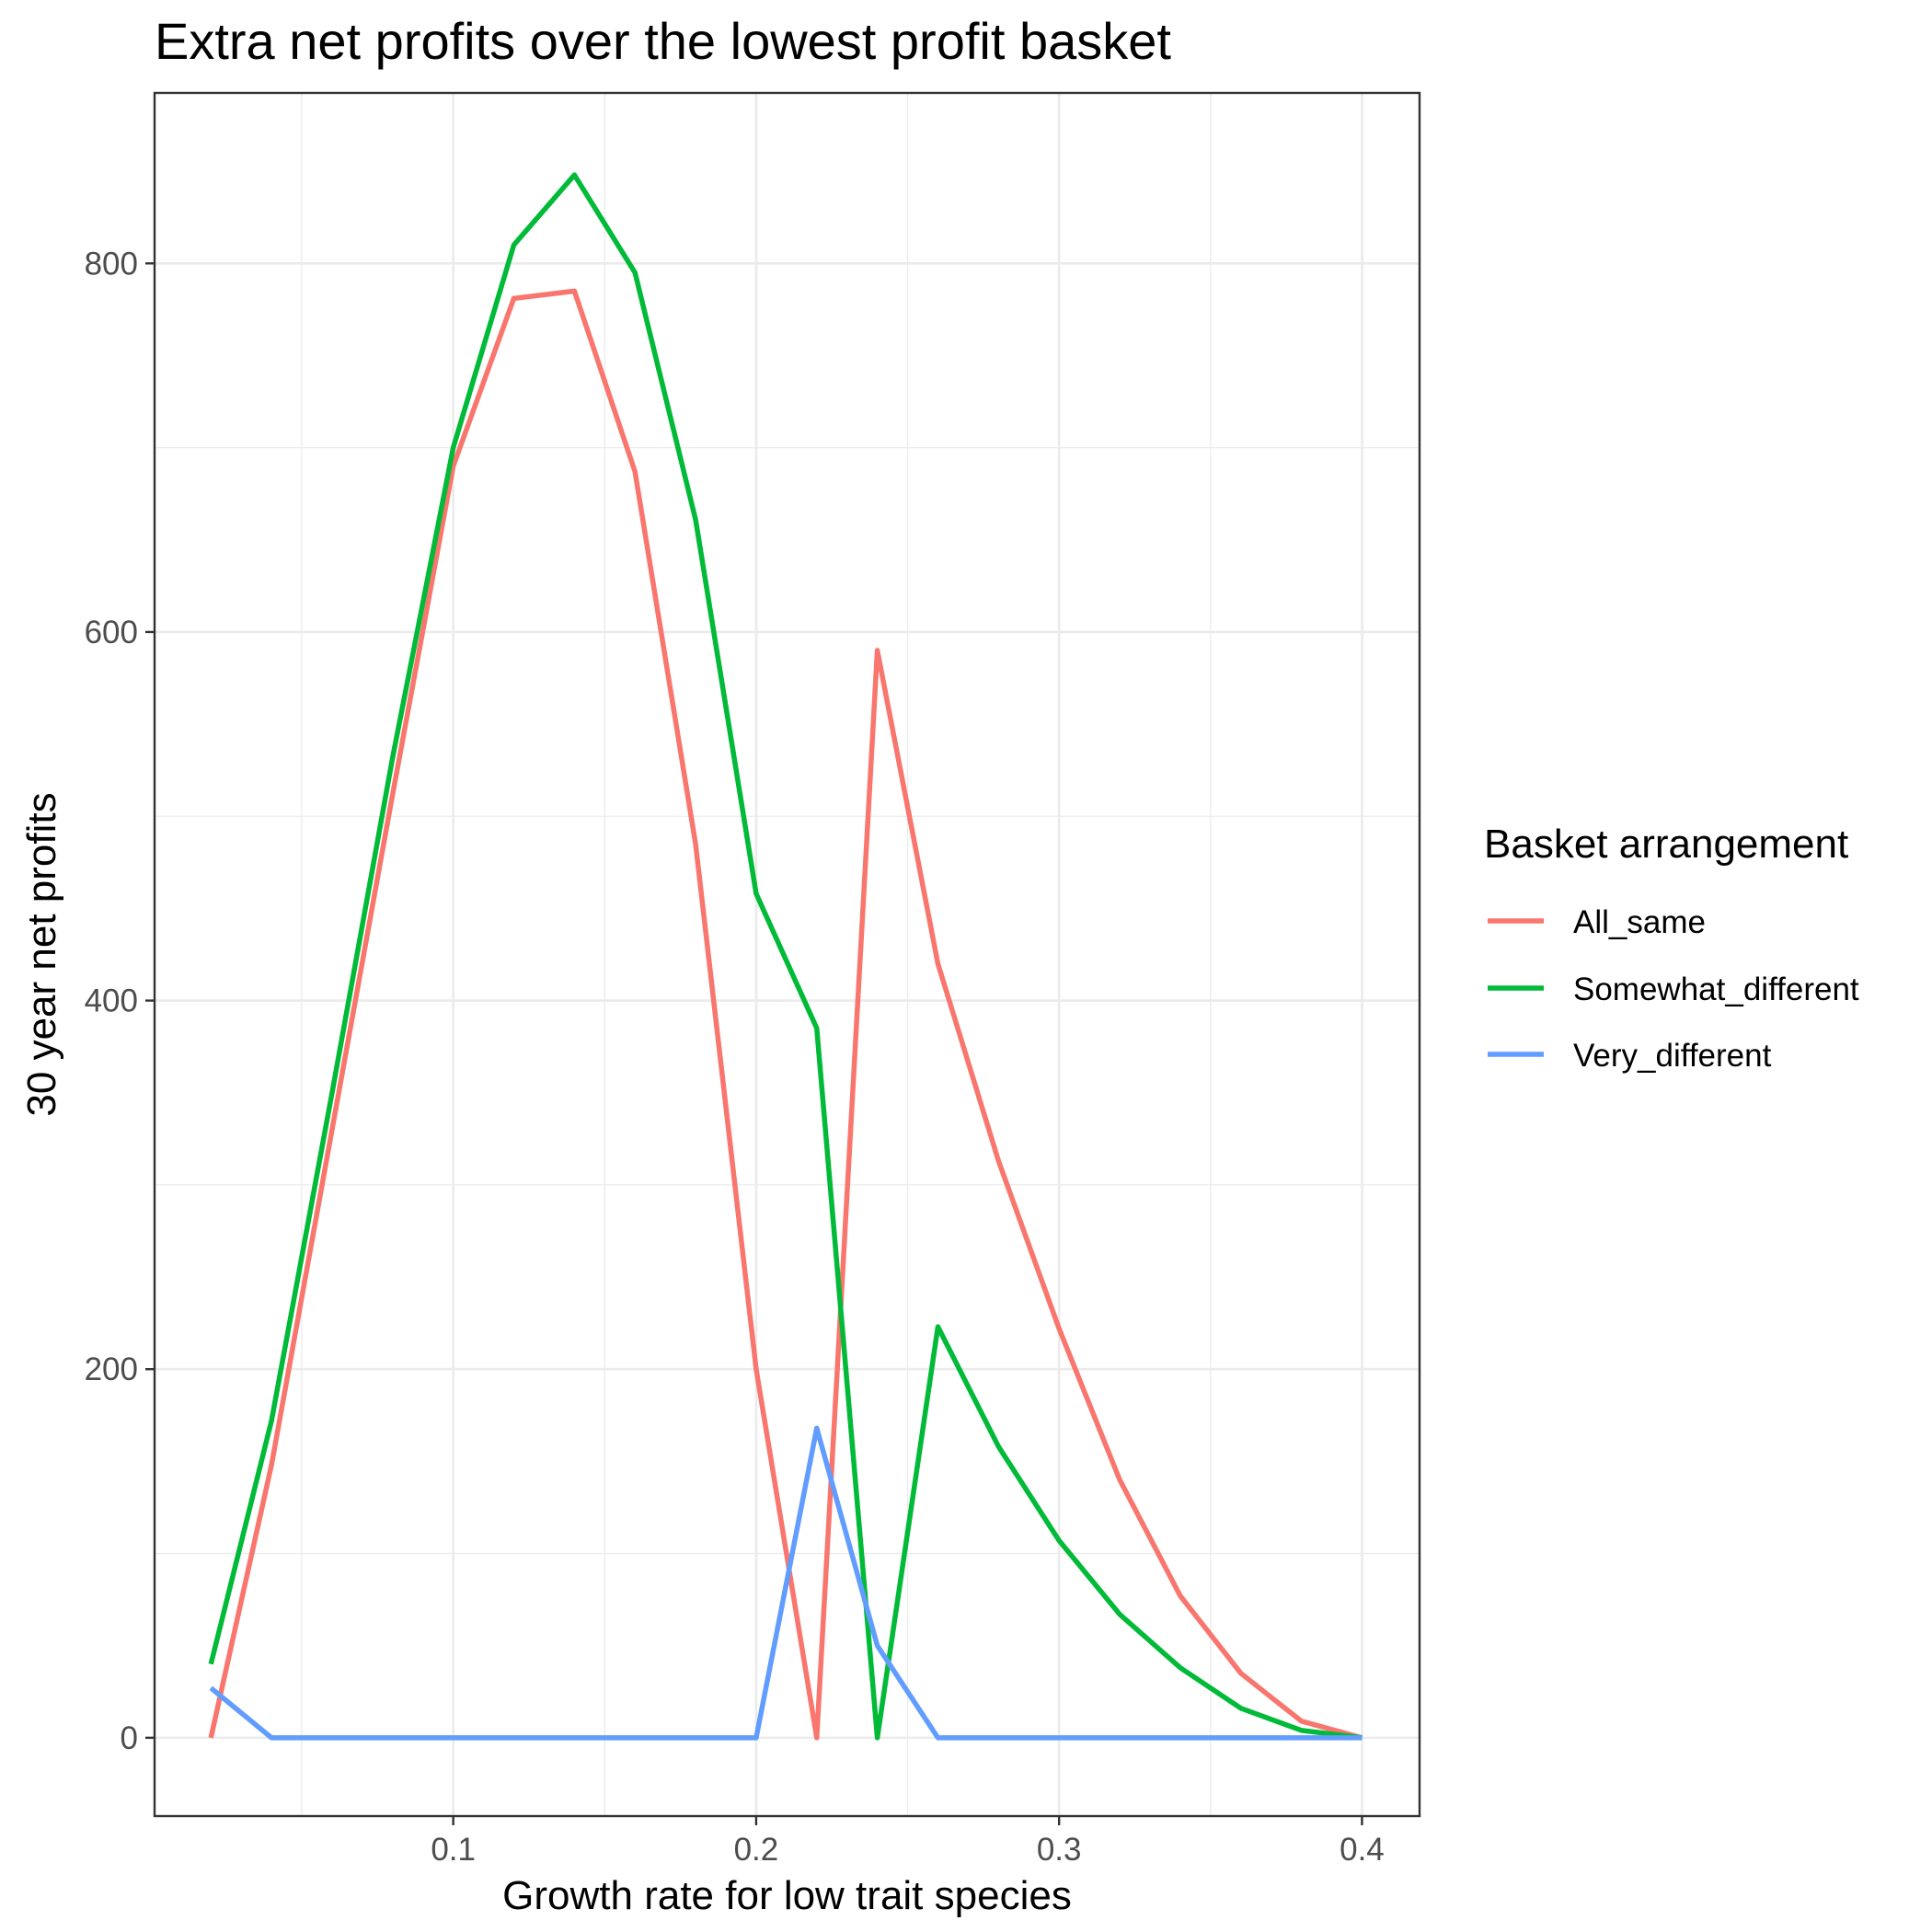 The width and height of the screenshot is (1932, 1932). Describe the element at coordinates (756, 1850) in the screenshot. I see `x-tick-label: 0.2` at that location.